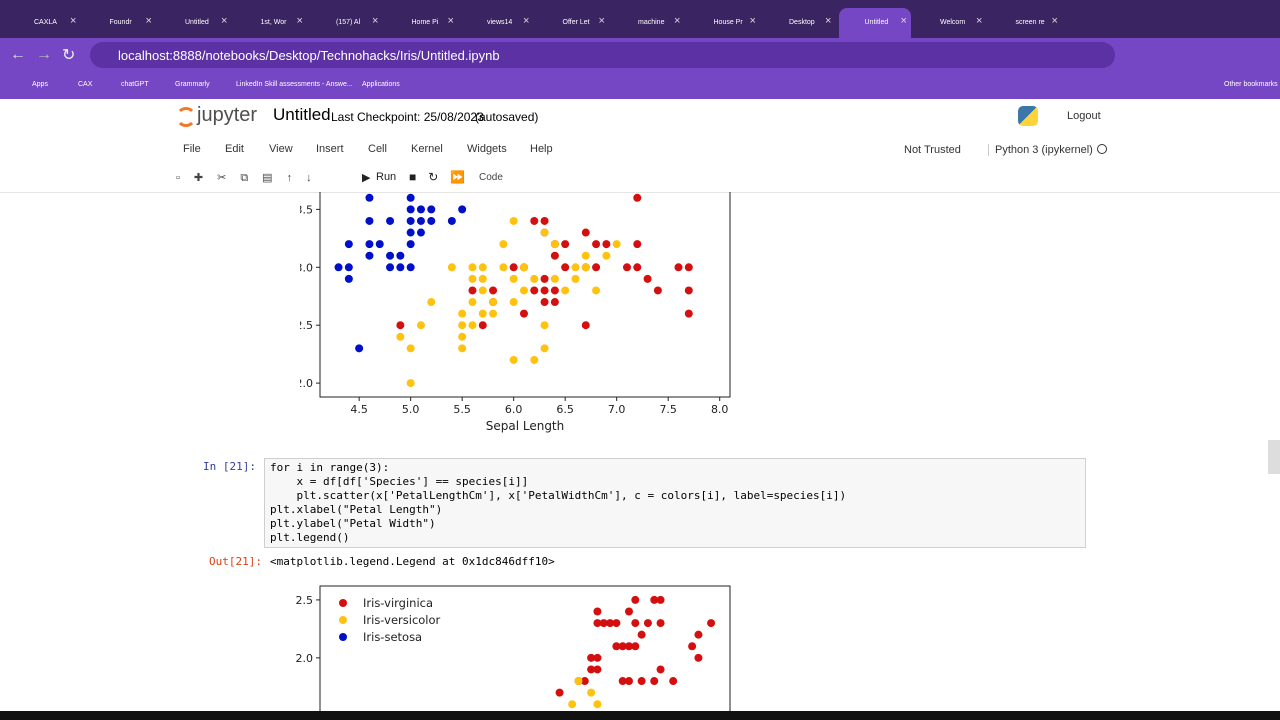 The height and width of the screenshot is (720, 1280). I want to click on back: ←, so click(18, 54).